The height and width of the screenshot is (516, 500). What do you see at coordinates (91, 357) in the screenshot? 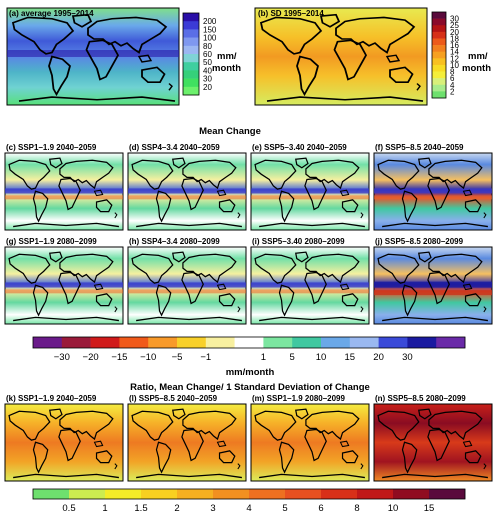
I see `colorbar-mean-change-tick-label: −20` at bounding box center [91, 357].